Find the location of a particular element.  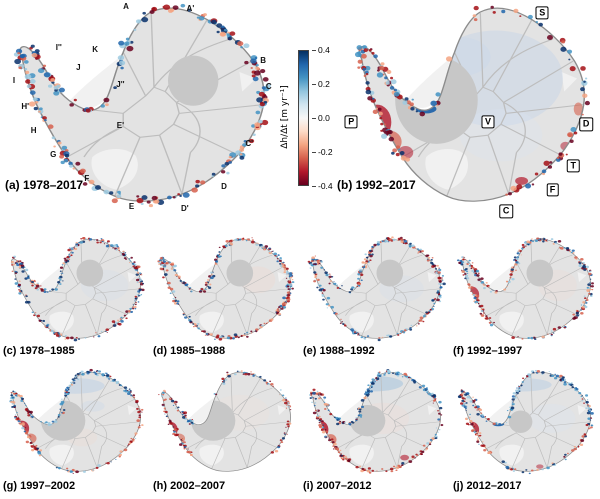

panel-caption-a: (a) 1978–2017 is located at coordinates (44, 185).